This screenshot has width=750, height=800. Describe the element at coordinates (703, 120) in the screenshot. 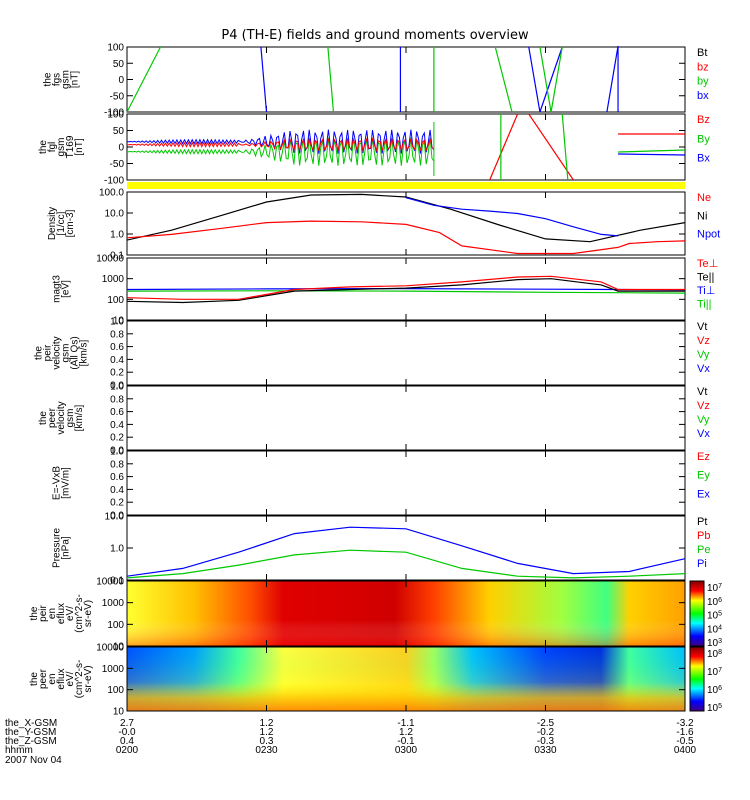

I see `legend-Bz: Bz` at that location.